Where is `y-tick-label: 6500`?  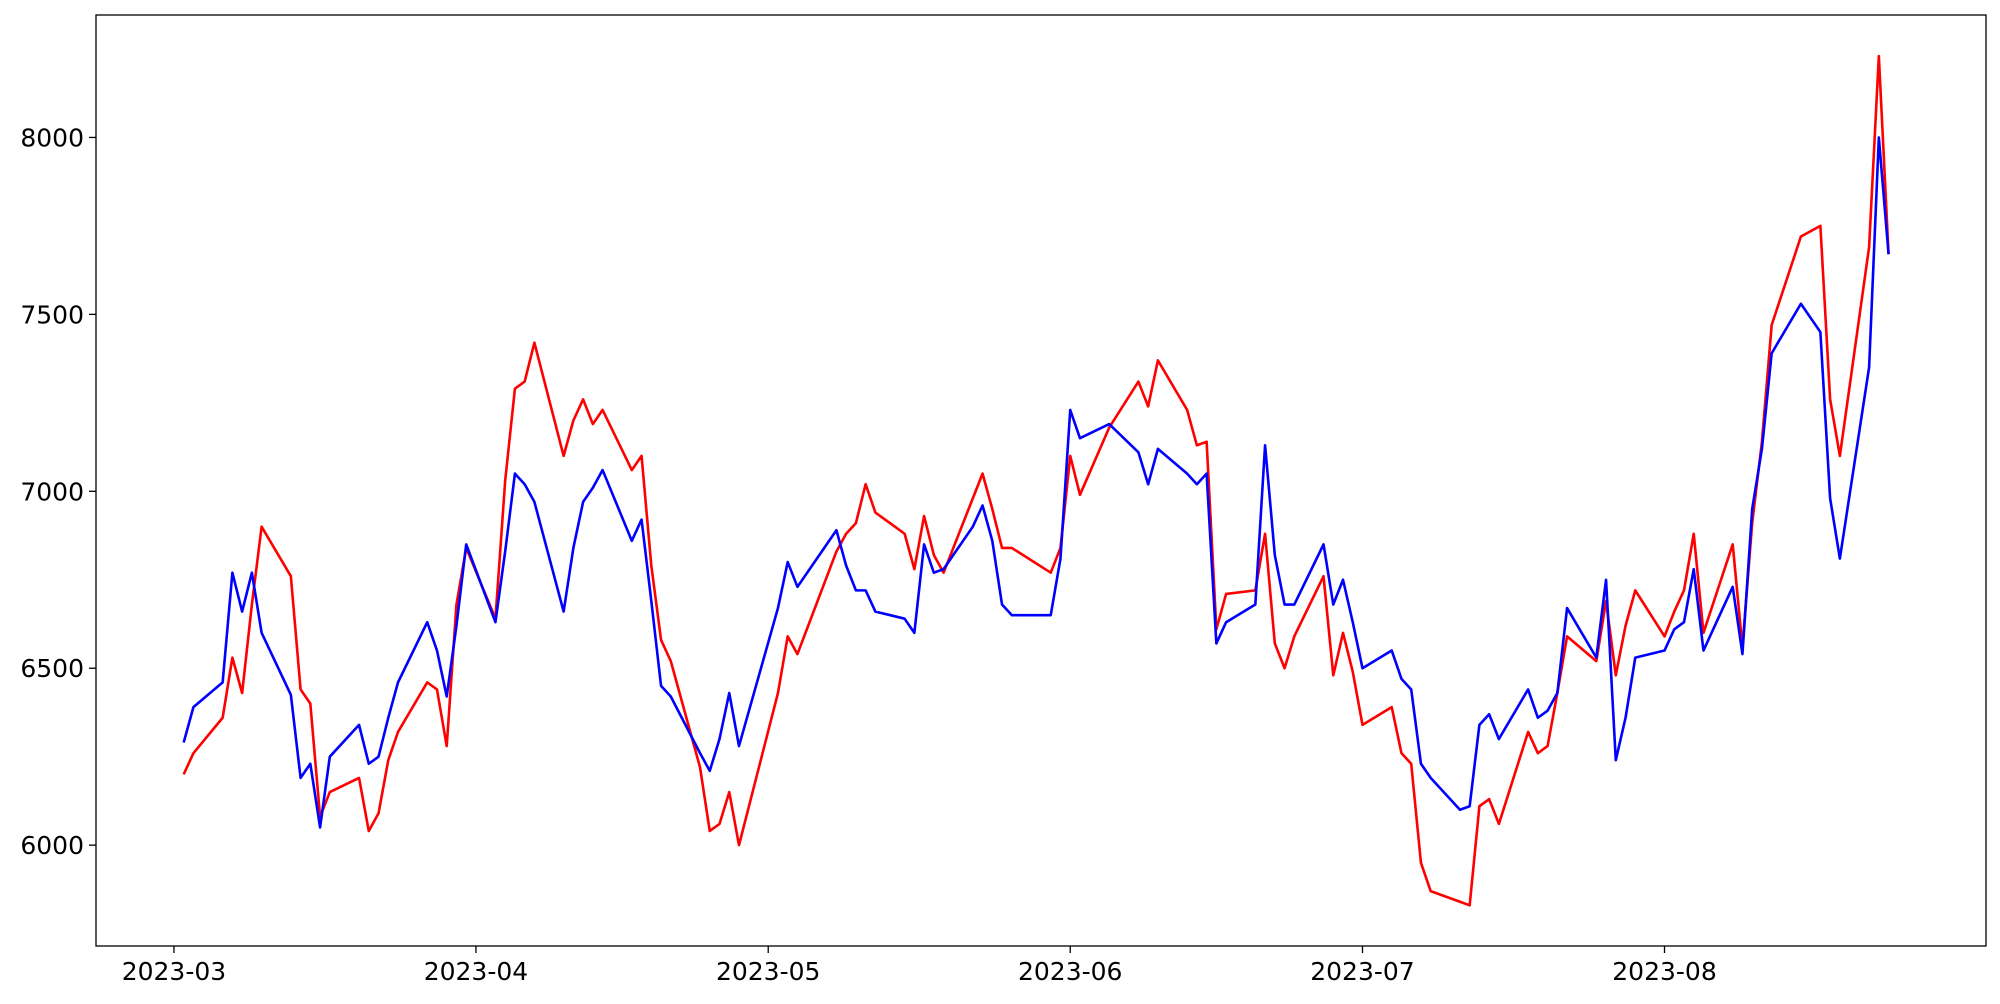 y-tick-label: 6500 is located at coordinates (52, 668).